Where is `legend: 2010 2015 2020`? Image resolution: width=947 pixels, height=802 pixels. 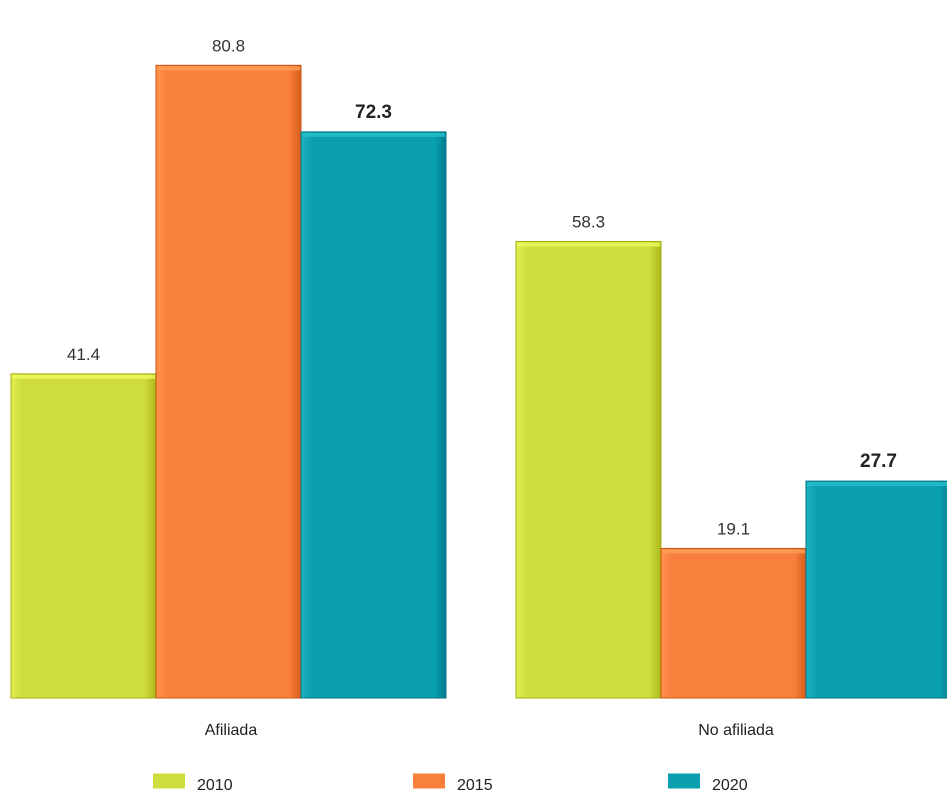
legend: 2010 2015 2020 is located at coordinates (450, 783).